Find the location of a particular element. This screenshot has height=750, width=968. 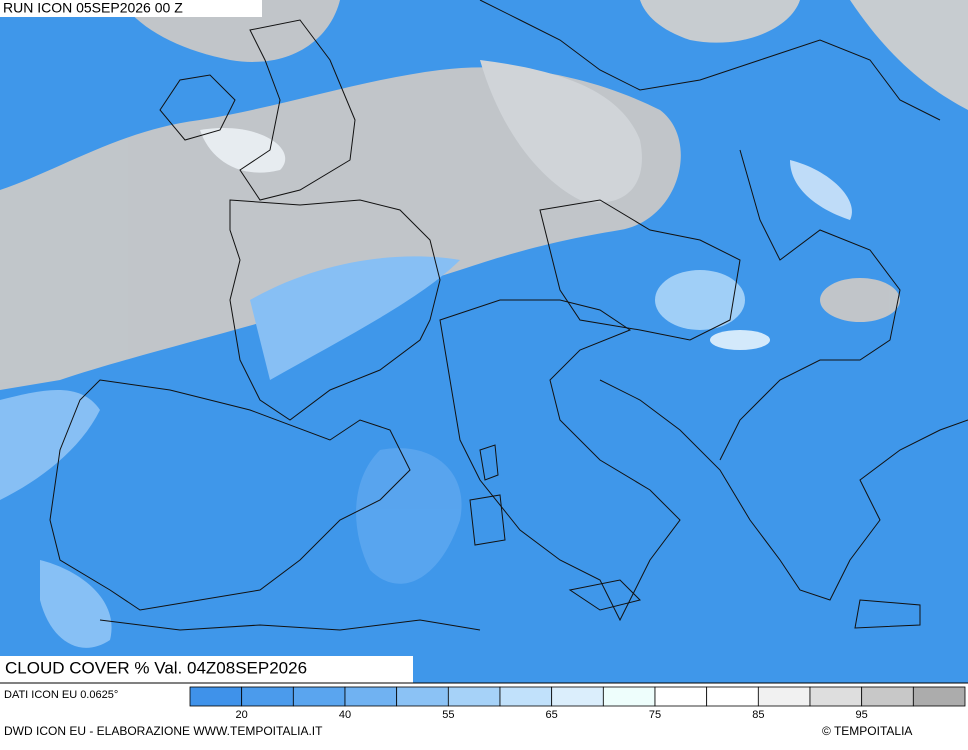

legend-tick-label: 40 is located at coordinates (345, 715).